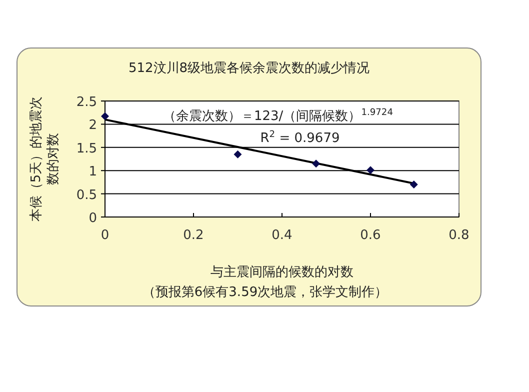 This screenshot has height=392, width=529. Describe the element at coordinates (193, 235) in the screenshot. I see `x-tick-label: 0.2` at that location.